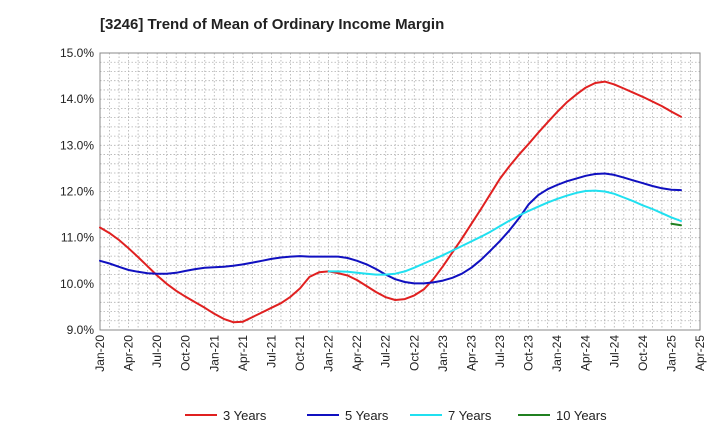 The width and height of the screenshot is (720, 440). Describe the element at coordinates (129, 353) in the screenshot. I see `x-tick-label: Apr-20` at that location.